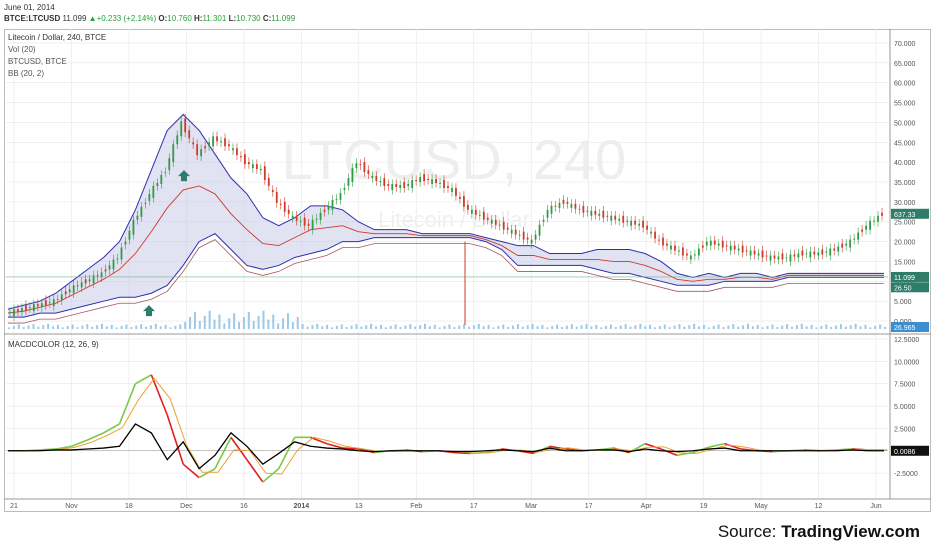  I want to click on time-axis-label: Jun, so click(875, 506).